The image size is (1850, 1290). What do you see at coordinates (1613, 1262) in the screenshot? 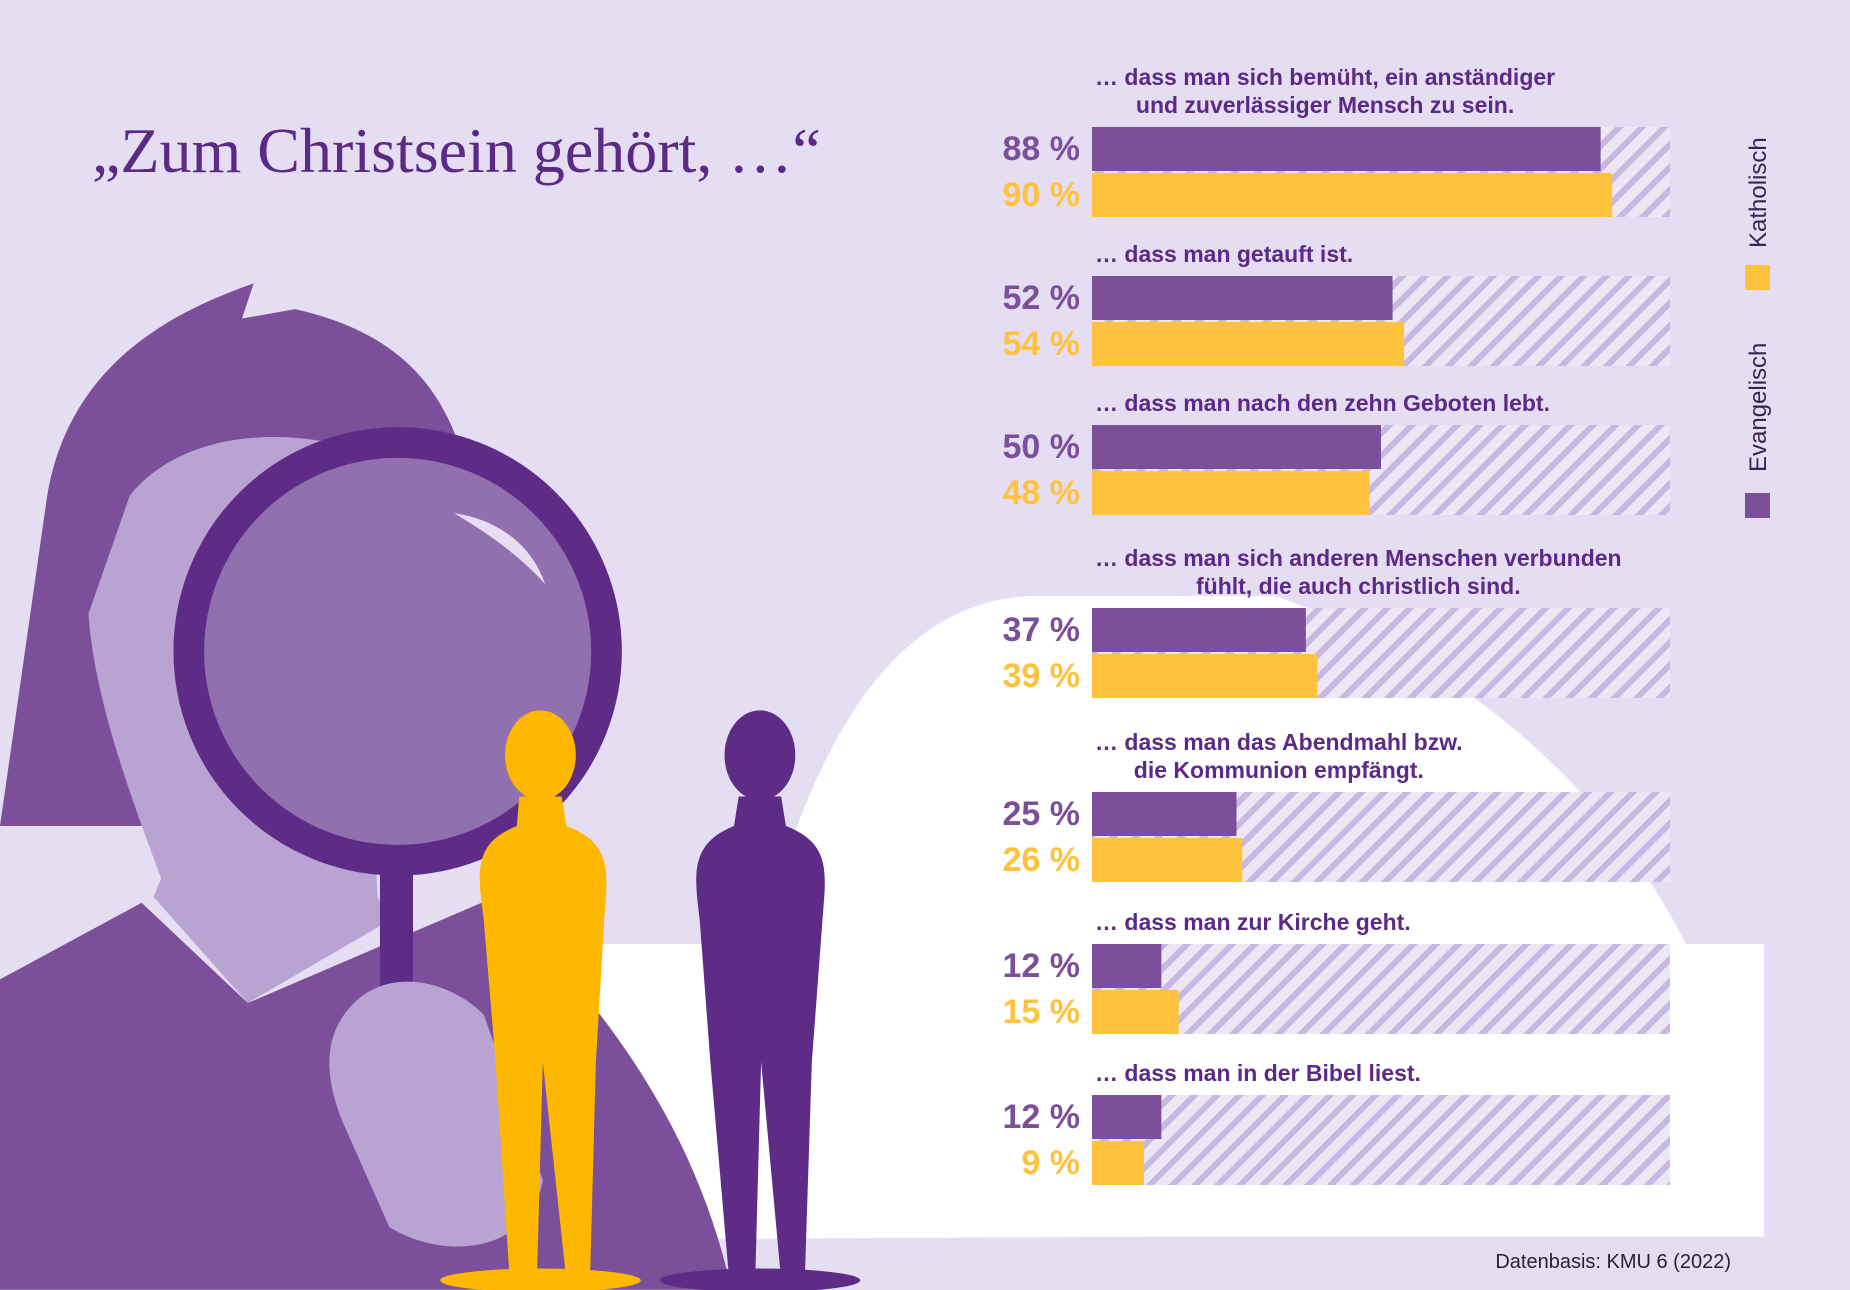
I see `source: Datenbasis: KMU 6 (2022)` at bounding box center [1613, 1262].